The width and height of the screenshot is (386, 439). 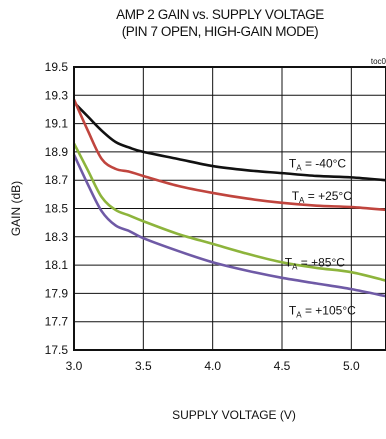 What do you see at coordinates (322, 312) in the screenshot?
I see `curve-label-3: TA = +105°C` at bounding box center [322, 312].